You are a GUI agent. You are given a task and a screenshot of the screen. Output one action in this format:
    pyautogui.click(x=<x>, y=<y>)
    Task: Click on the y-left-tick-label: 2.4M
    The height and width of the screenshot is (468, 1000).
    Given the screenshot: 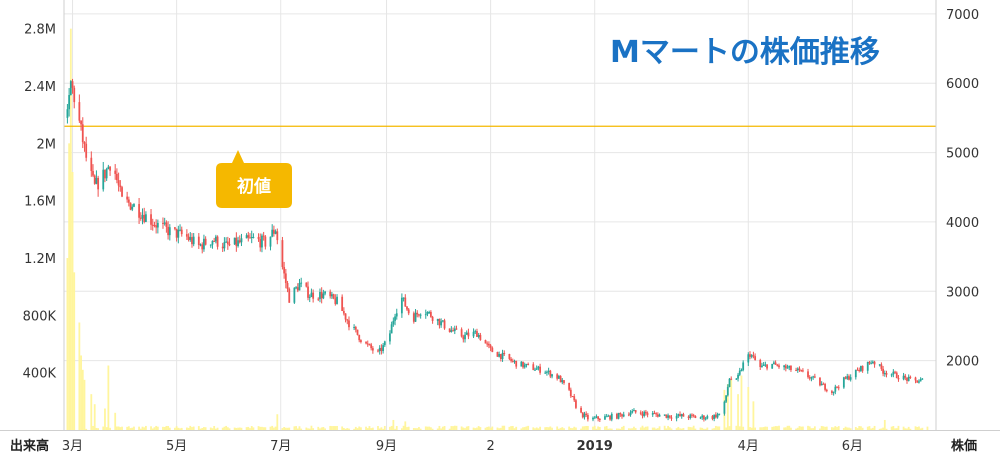 What is the action you would take?
    pyautogui.click(x=40, y=87)
    